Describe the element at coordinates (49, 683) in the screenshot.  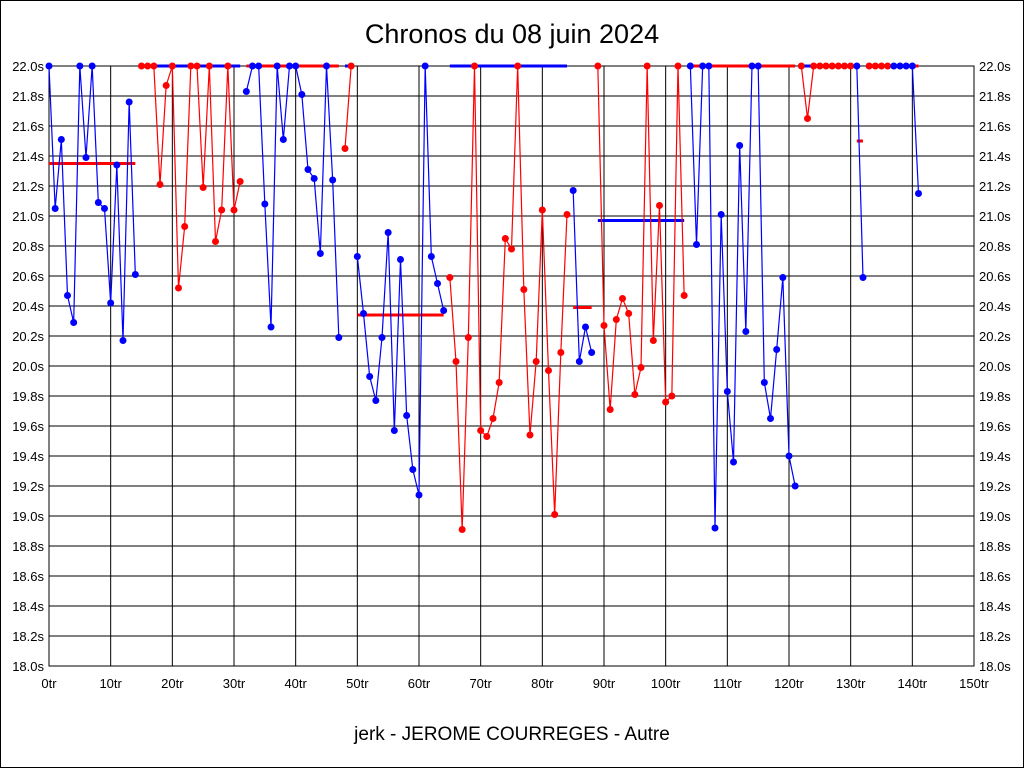
I see `x-tick-label: 0tr` at that location.